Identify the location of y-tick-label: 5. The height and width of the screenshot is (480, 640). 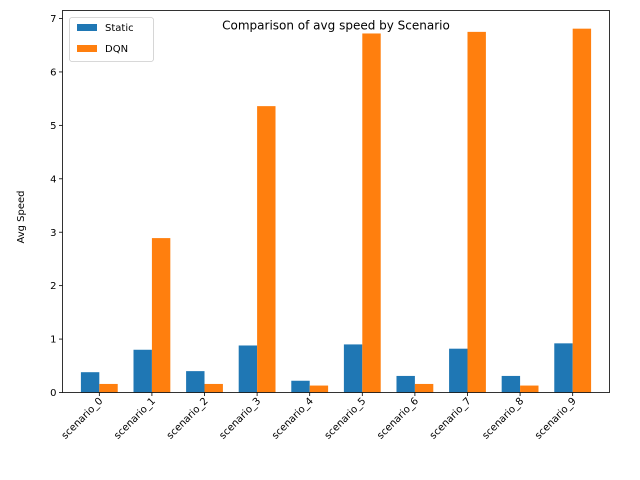
(53, 126).